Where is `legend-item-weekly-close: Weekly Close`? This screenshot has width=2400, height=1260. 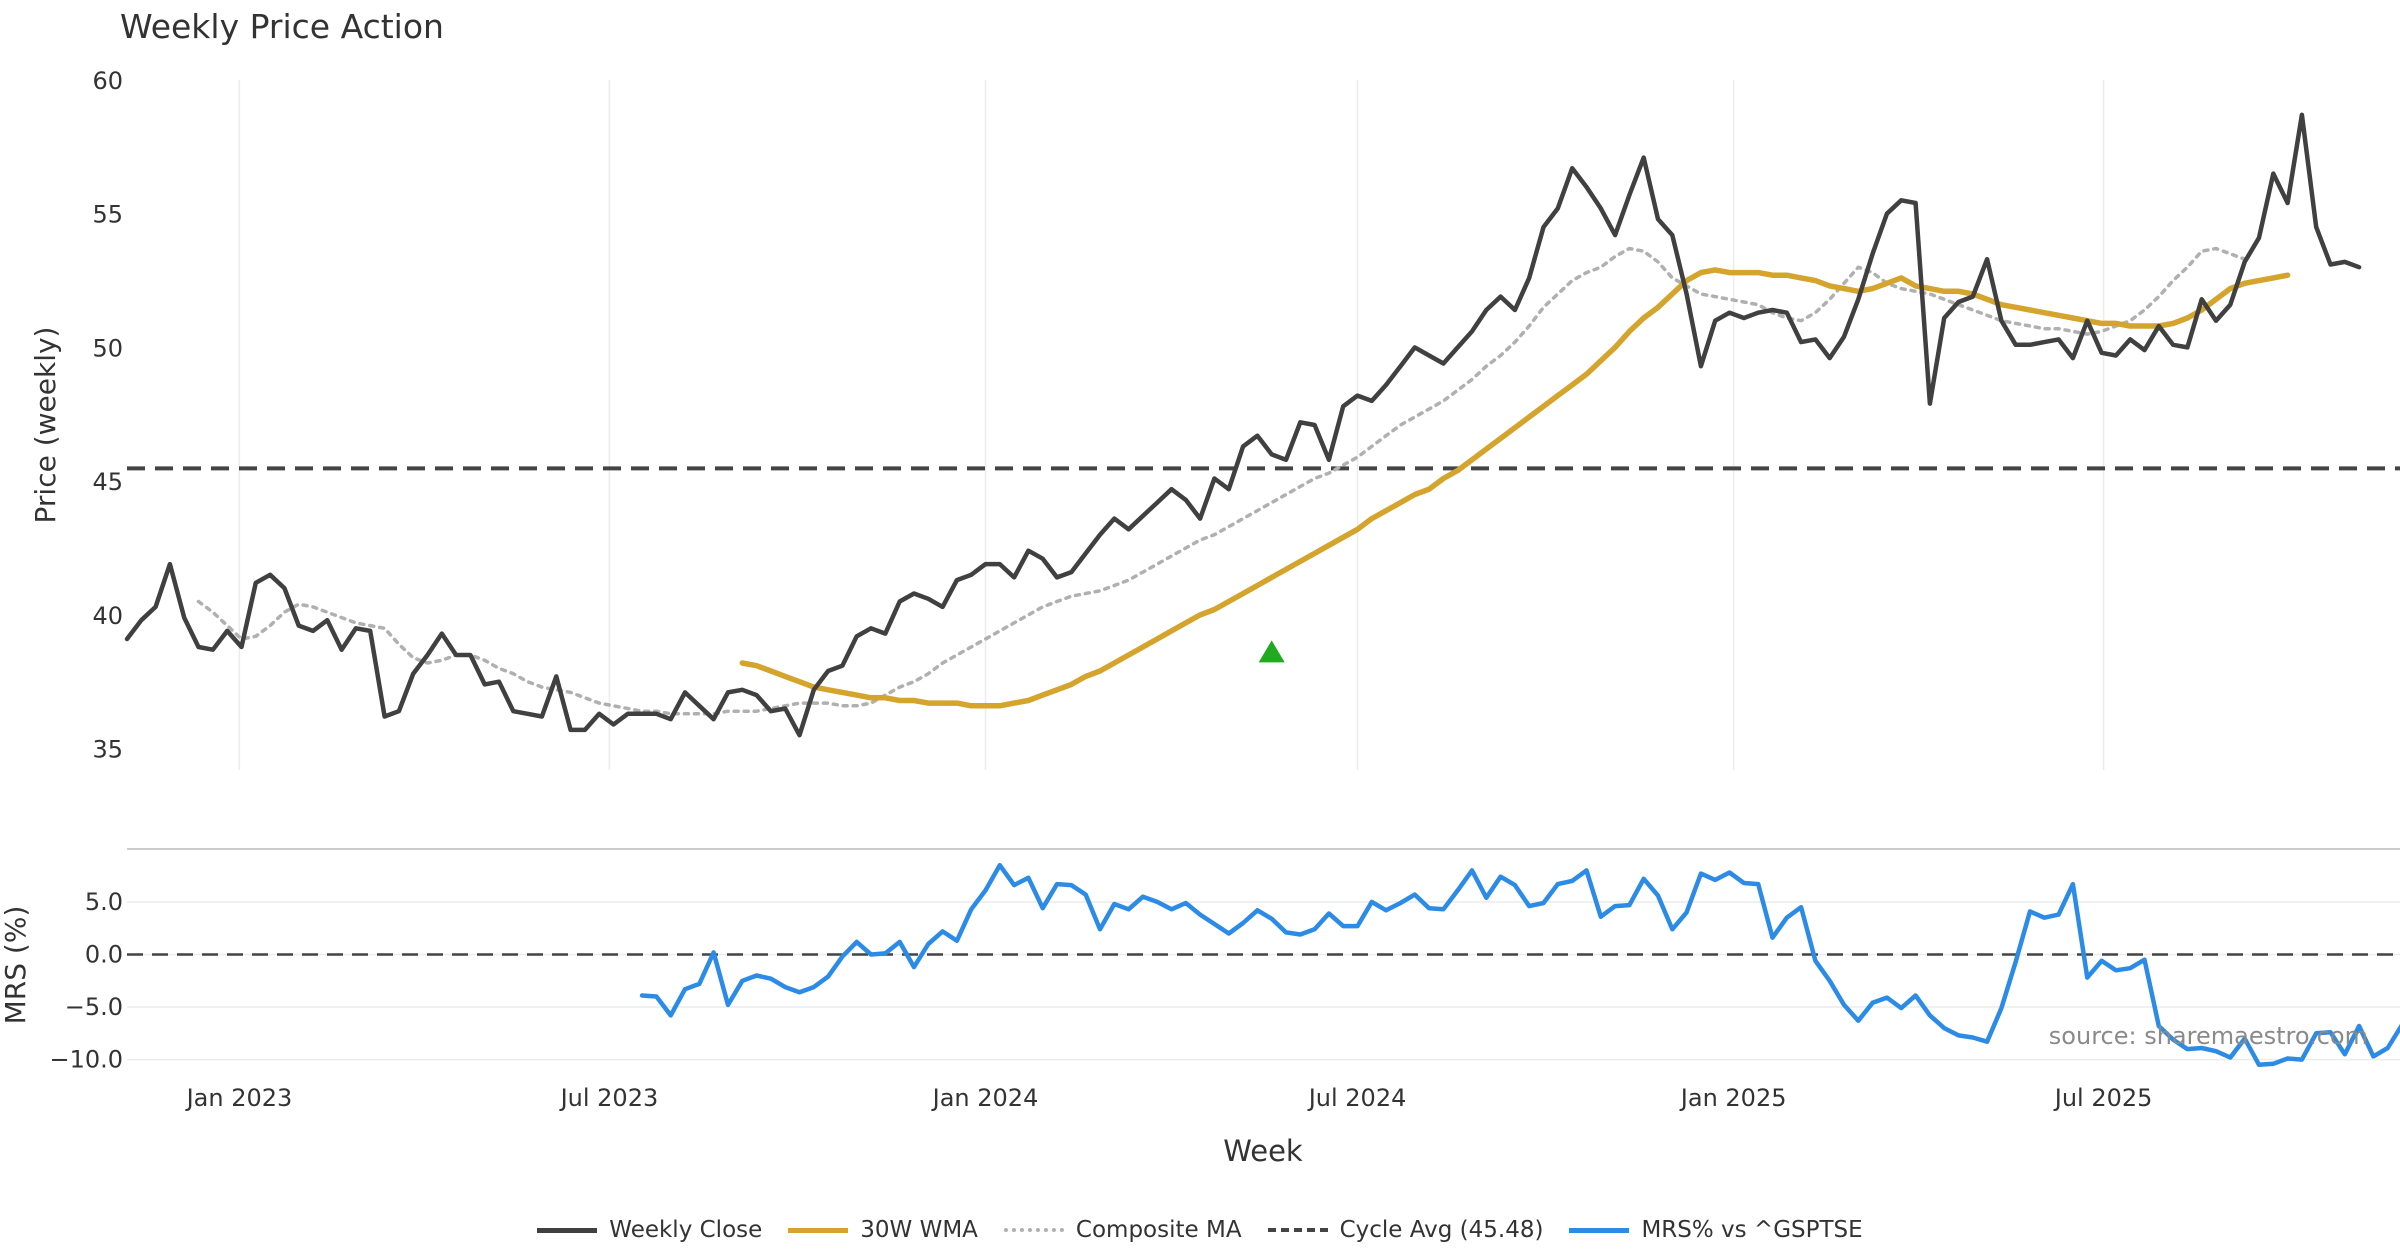
legend-item-weekly-close: Weekly Close is located at coordinates (649, 1230).